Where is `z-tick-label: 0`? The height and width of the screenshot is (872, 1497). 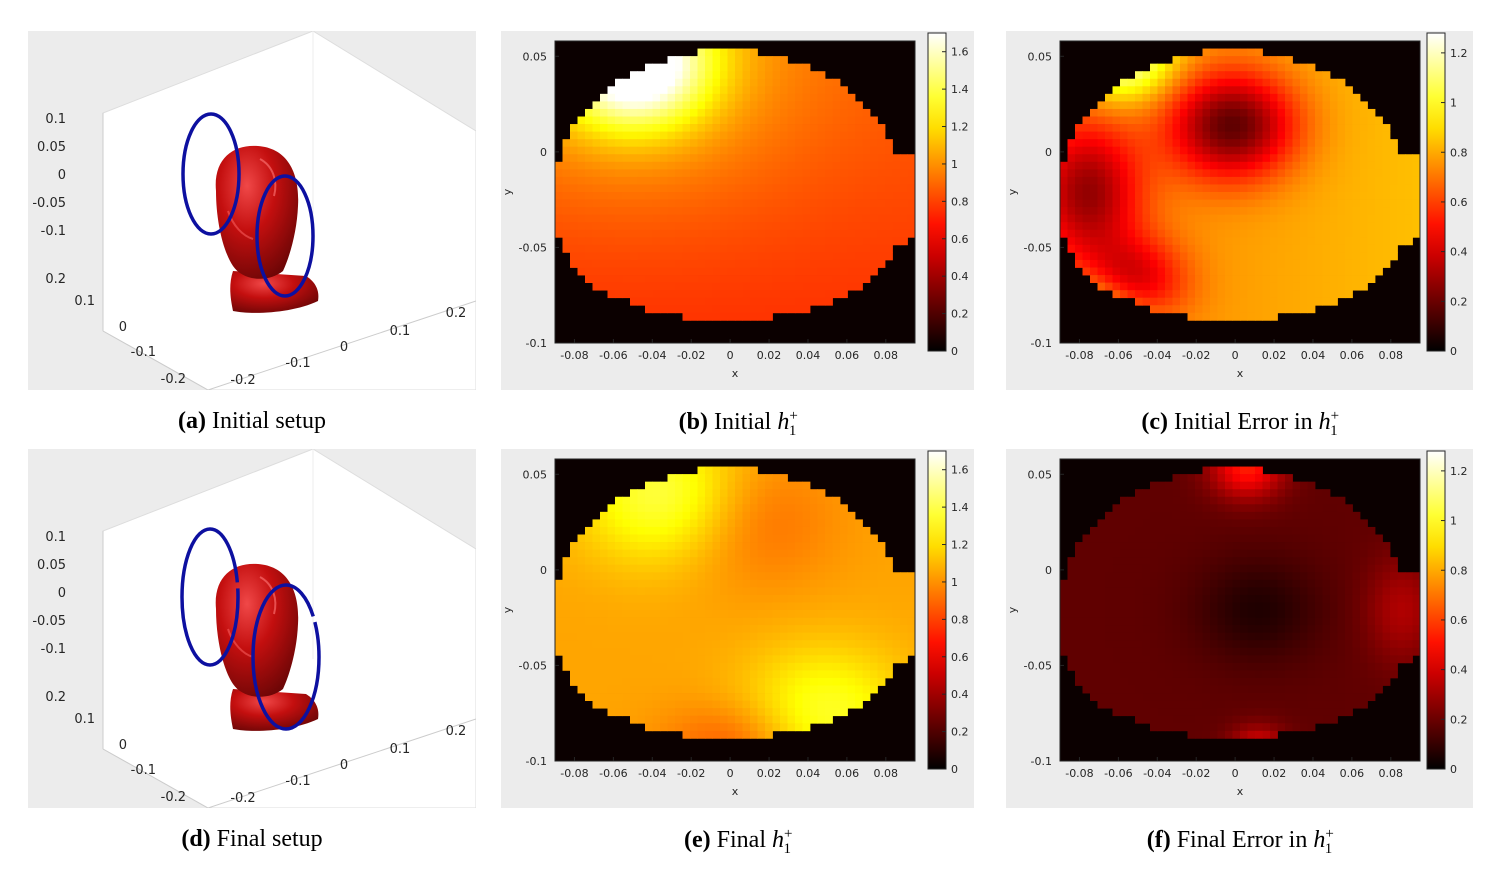
z-tick-label: 0 is located at coordinates (62, 175).